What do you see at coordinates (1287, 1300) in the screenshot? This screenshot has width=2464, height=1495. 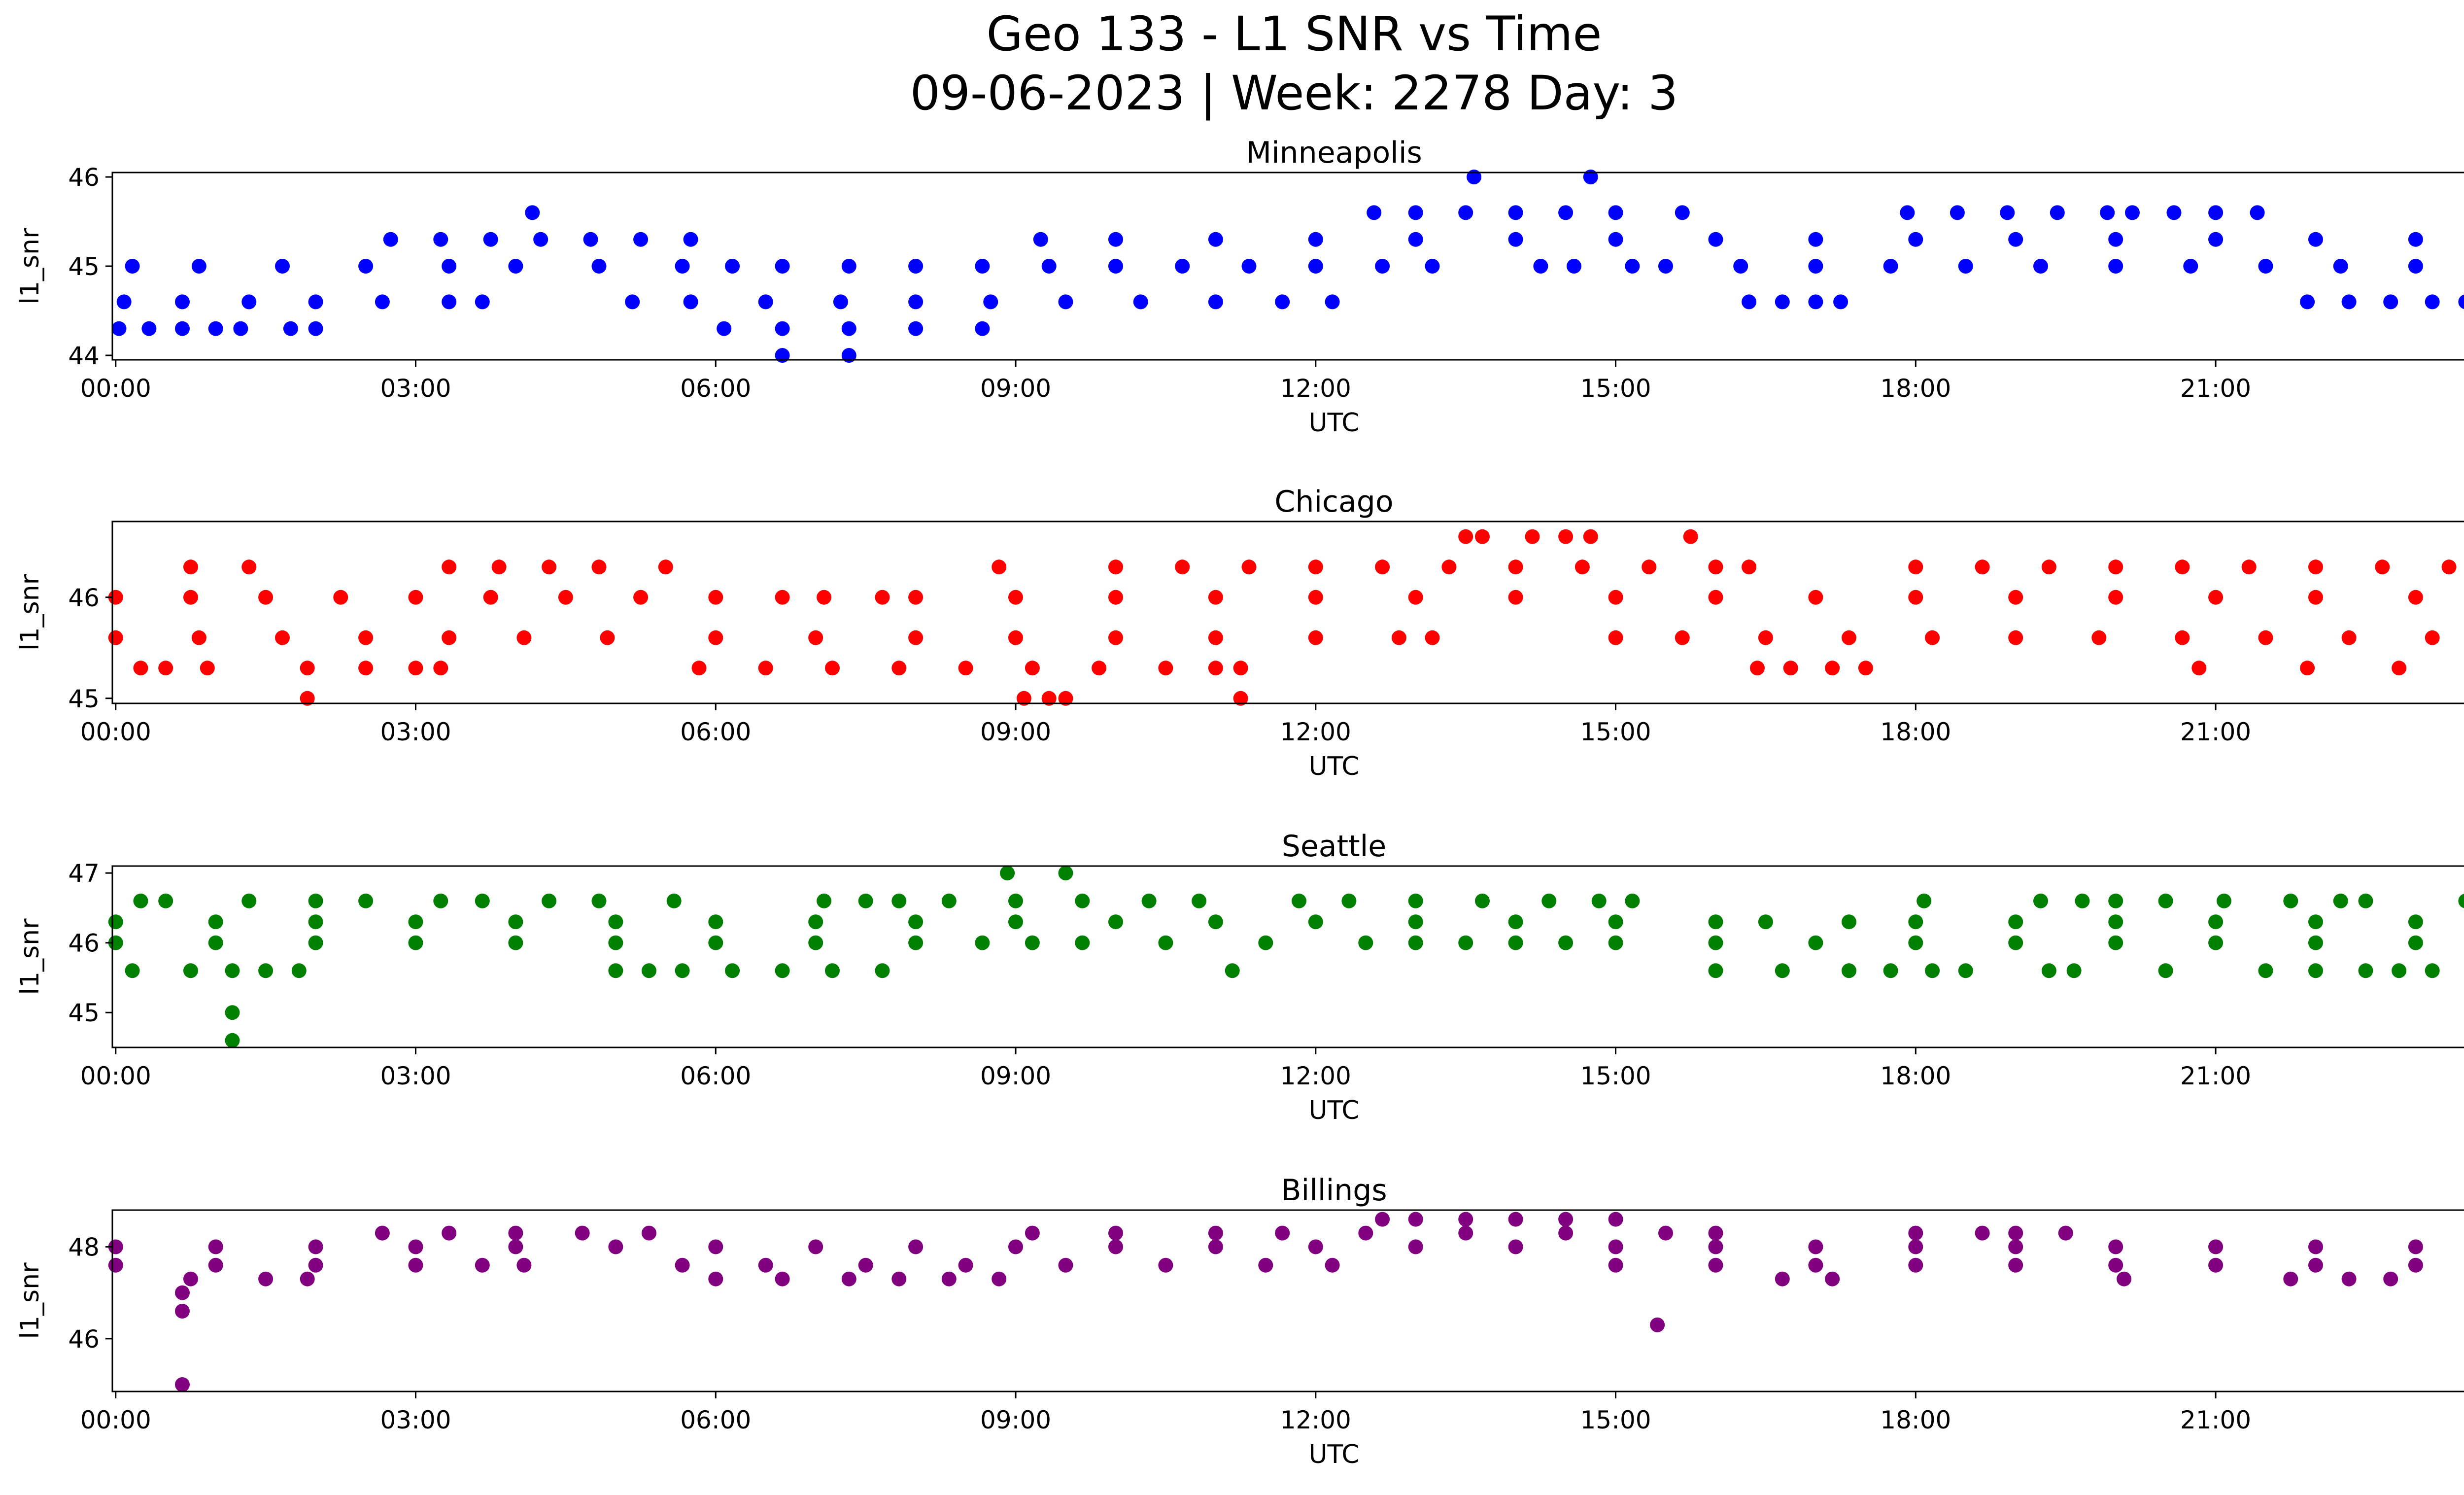 I see `plot-frame` at bounding box center [1287, 1300].